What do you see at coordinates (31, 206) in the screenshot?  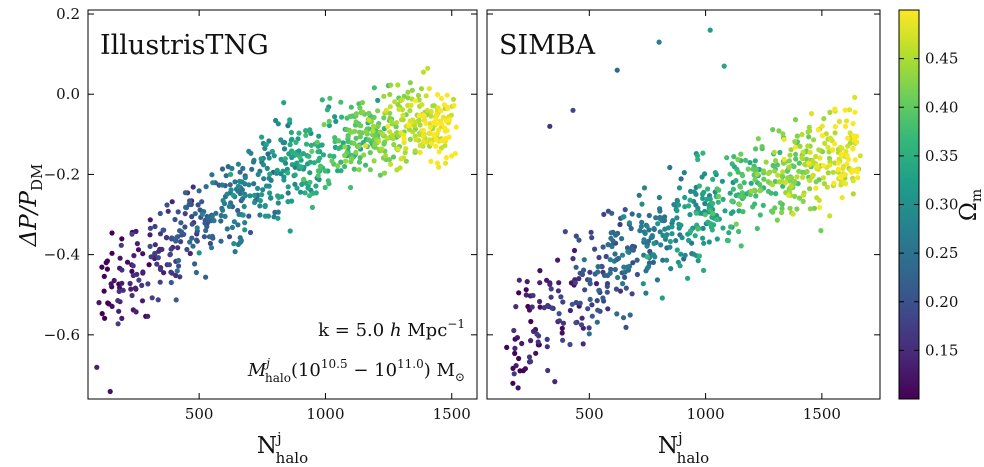 I see `y-axis-label: ΔP/PDM` at bounding box center [31, 206].